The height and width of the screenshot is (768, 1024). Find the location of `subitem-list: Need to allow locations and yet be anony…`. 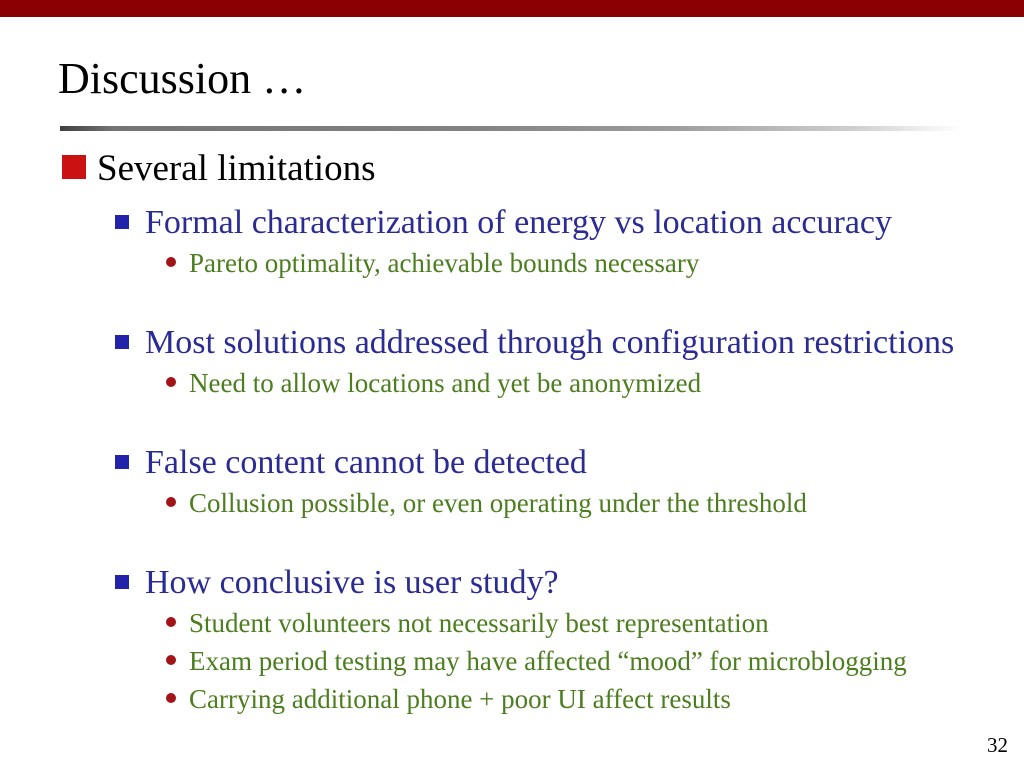

subitem-list: Need to allow locations and yet be anony… is located at coordinates (585, 383).